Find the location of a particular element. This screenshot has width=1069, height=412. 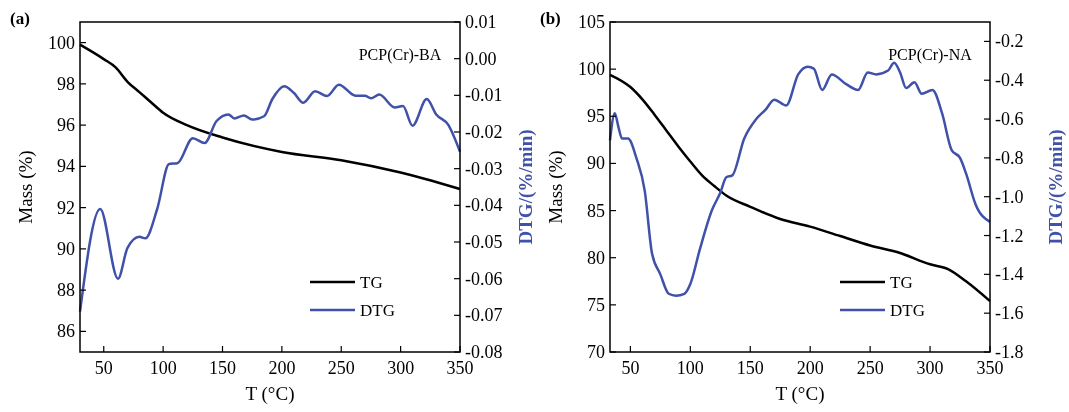

y-tick-label: 70 is located at coordinates (596, 352).